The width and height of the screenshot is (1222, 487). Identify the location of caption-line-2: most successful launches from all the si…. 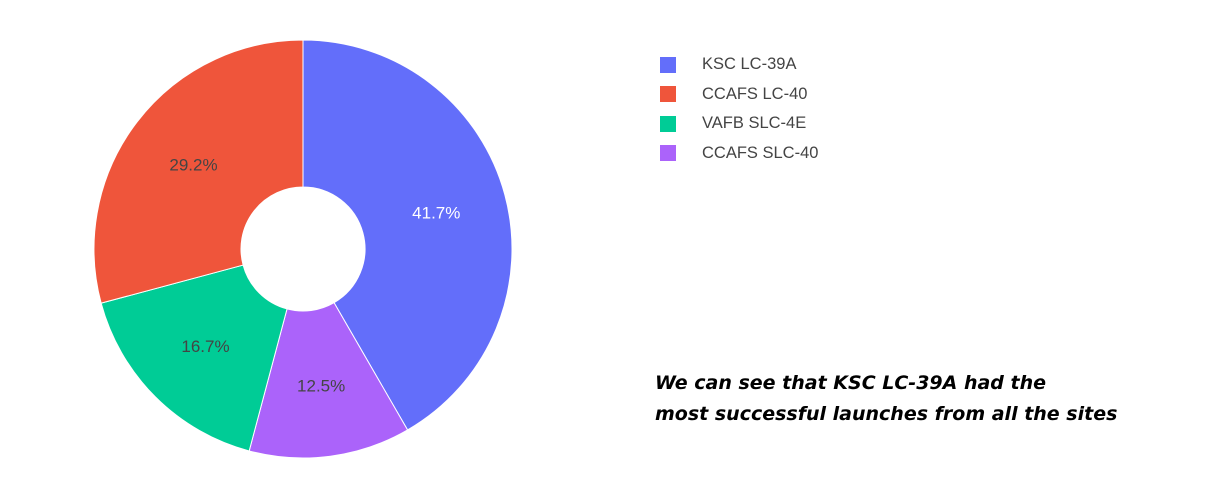
(886, 414).